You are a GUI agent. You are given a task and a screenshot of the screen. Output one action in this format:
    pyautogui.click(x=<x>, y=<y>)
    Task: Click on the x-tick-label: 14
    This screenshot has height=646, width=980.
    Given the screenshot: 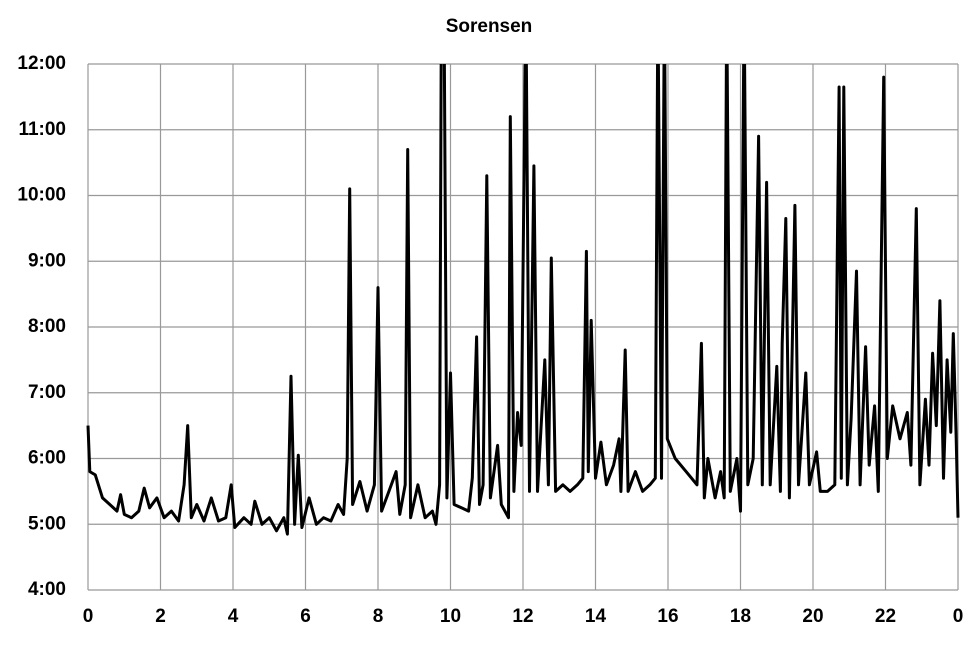 What is the action you would take?
    pyautogui.click(x=596, y=616)
    